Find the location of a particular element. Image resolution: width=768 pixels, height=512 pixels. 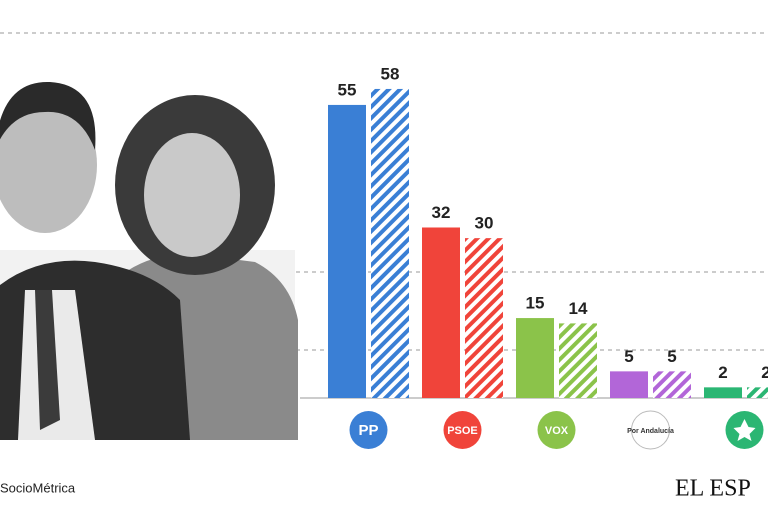

value-label: 15 is located at coordinates (535, 303).